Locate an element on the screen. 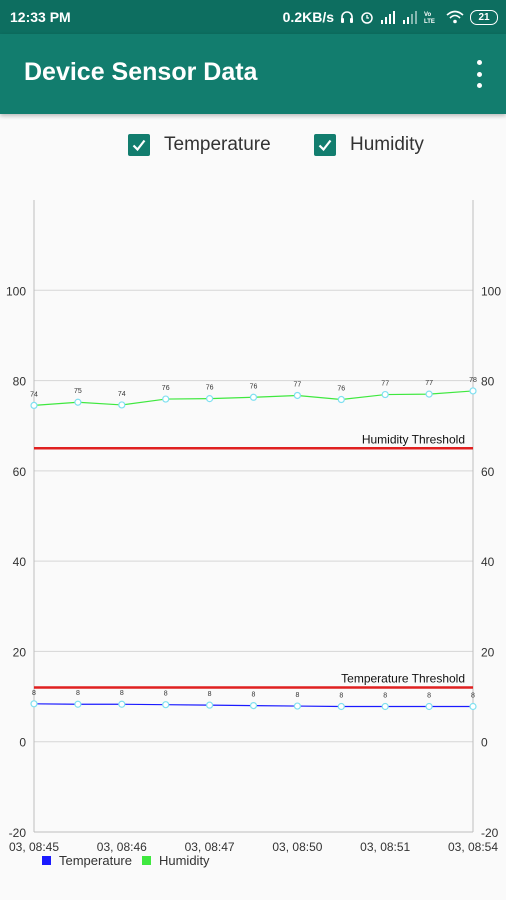 The width and height of the screenshot is (506, 900). temperature-checkbox: Temperature is located at coordinates (199, 145).